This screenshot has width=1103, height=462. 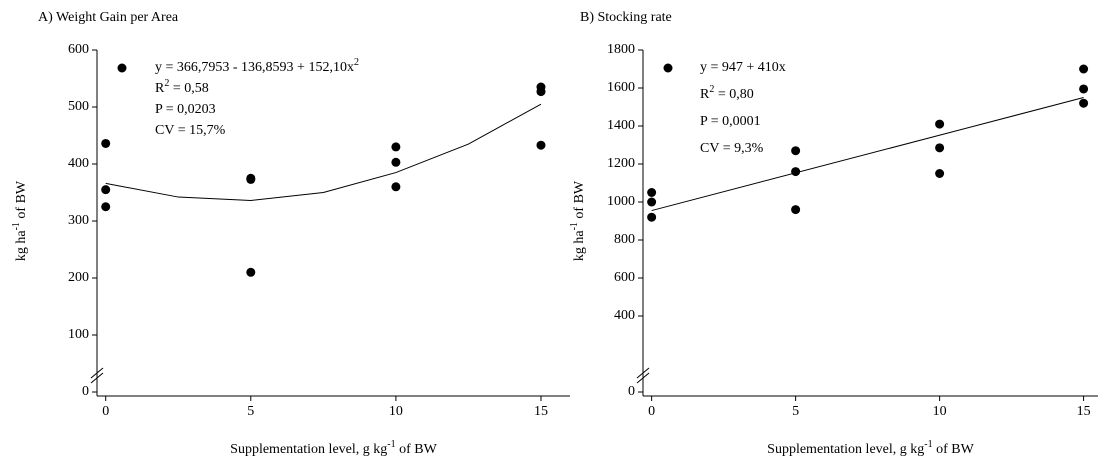 What do you see at coordinates (621, 87) in the screenshot?
I see `y-tick-label: 1600` at bounding box center [621, 87].